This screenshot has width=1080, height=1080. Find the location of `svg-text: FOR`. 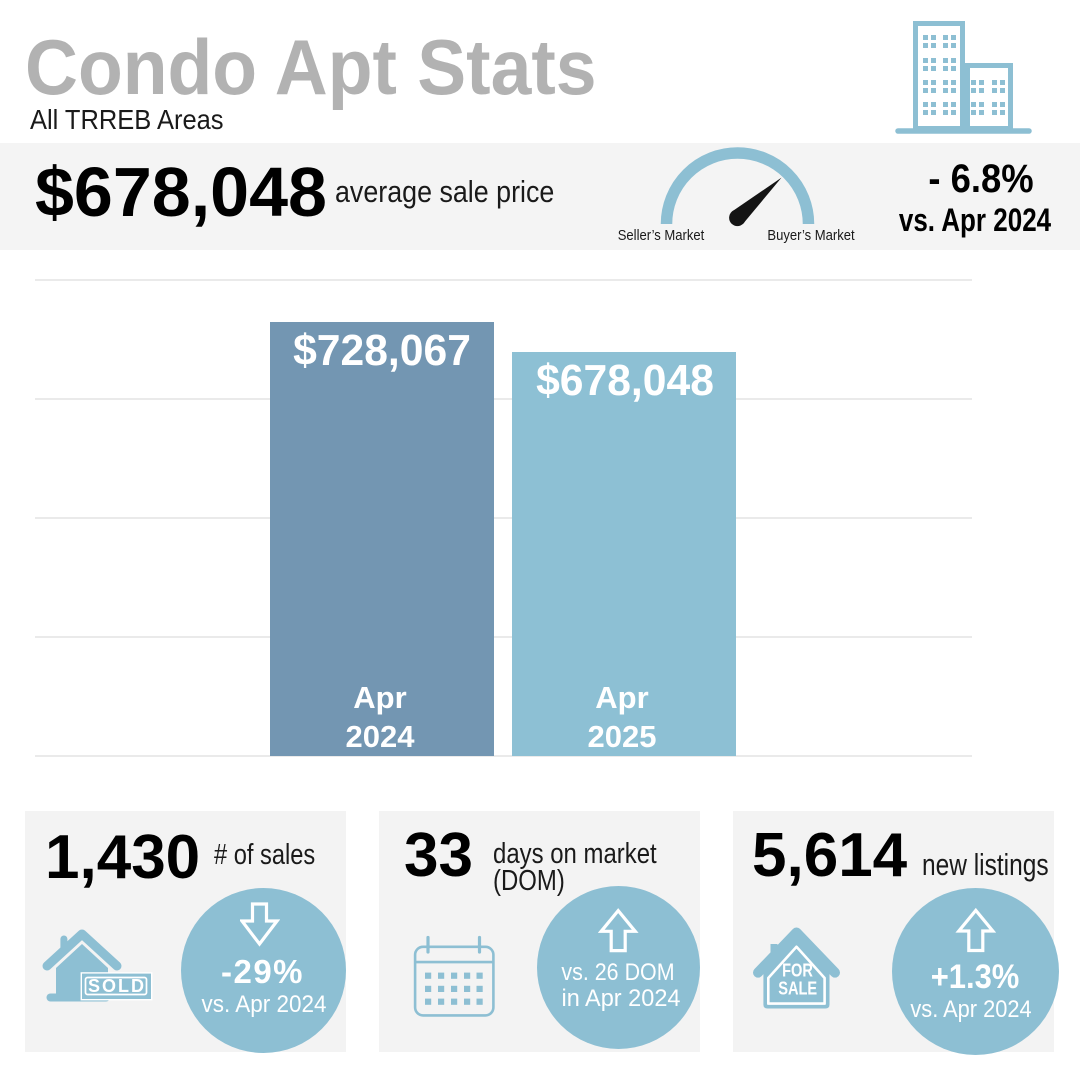

svg-text: FOR is located at coordinates (797, 970).